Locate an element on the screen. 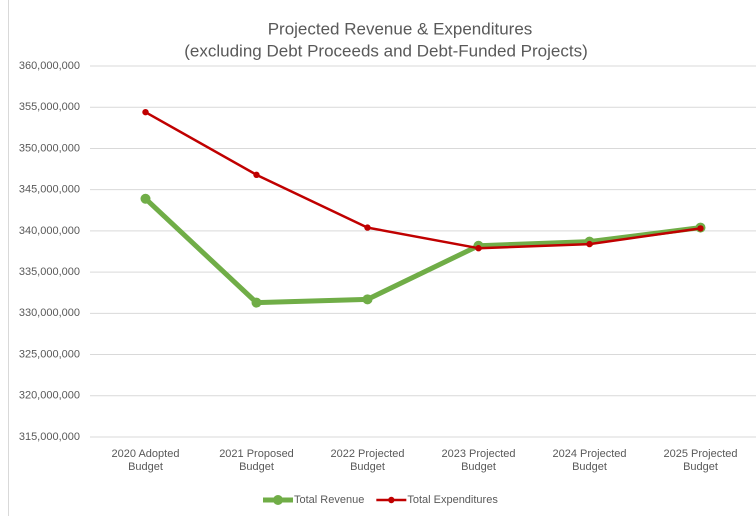 Image resolution: width=756 pixels, height=516 pixels. y-tick-label: 330,000,000 is located at coordinates (49, 313).